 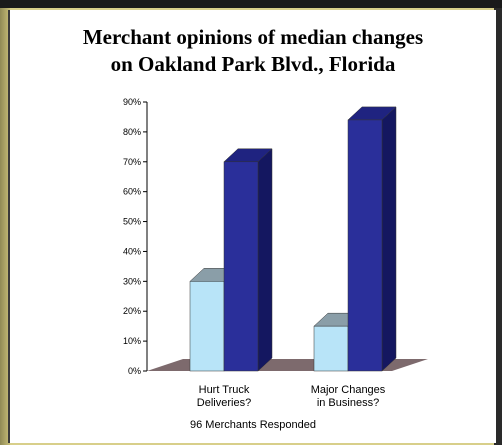 What do you see at coordinates (224, 390) in the screenshot?
I see `x-category-label: Hurt Truck` at bounding box center [224, 390].